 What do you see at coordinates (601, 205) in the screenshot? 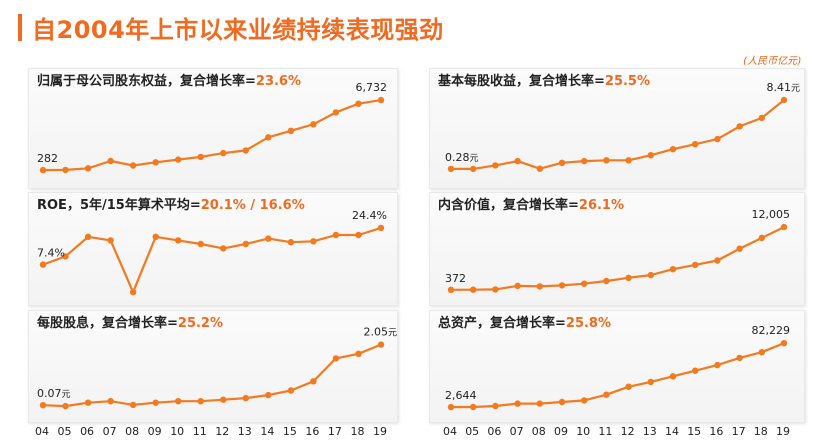
I see `chart-title-highlight: 26.1%` at bounding box center [601, 205].